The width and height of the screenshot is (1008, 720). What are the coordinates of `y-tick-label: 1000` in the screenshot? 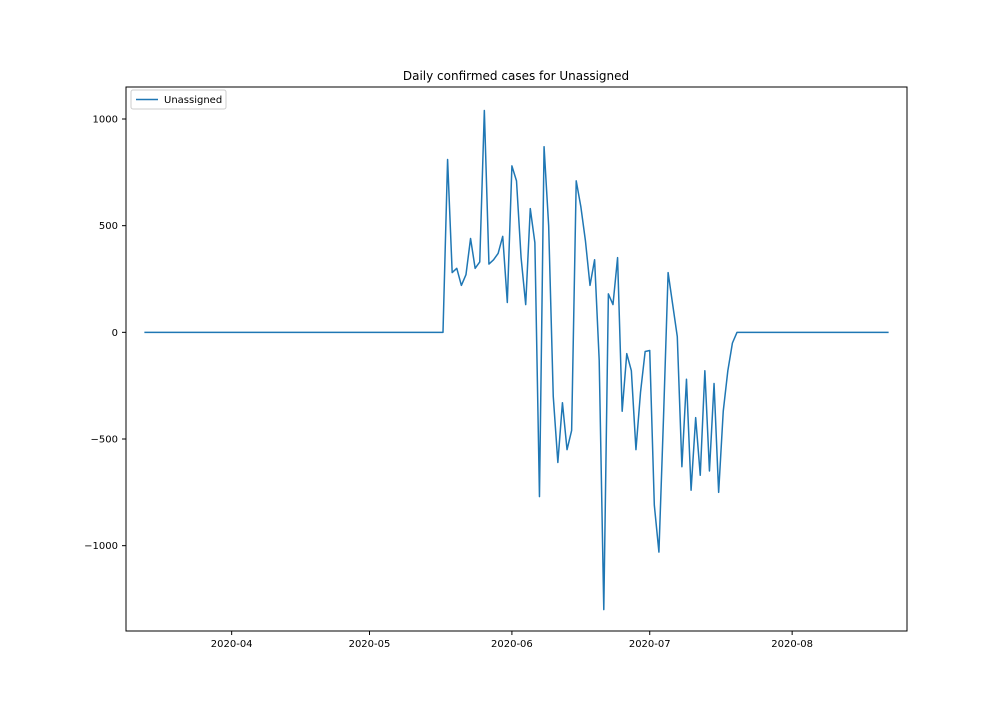 It's located at (105, 120).